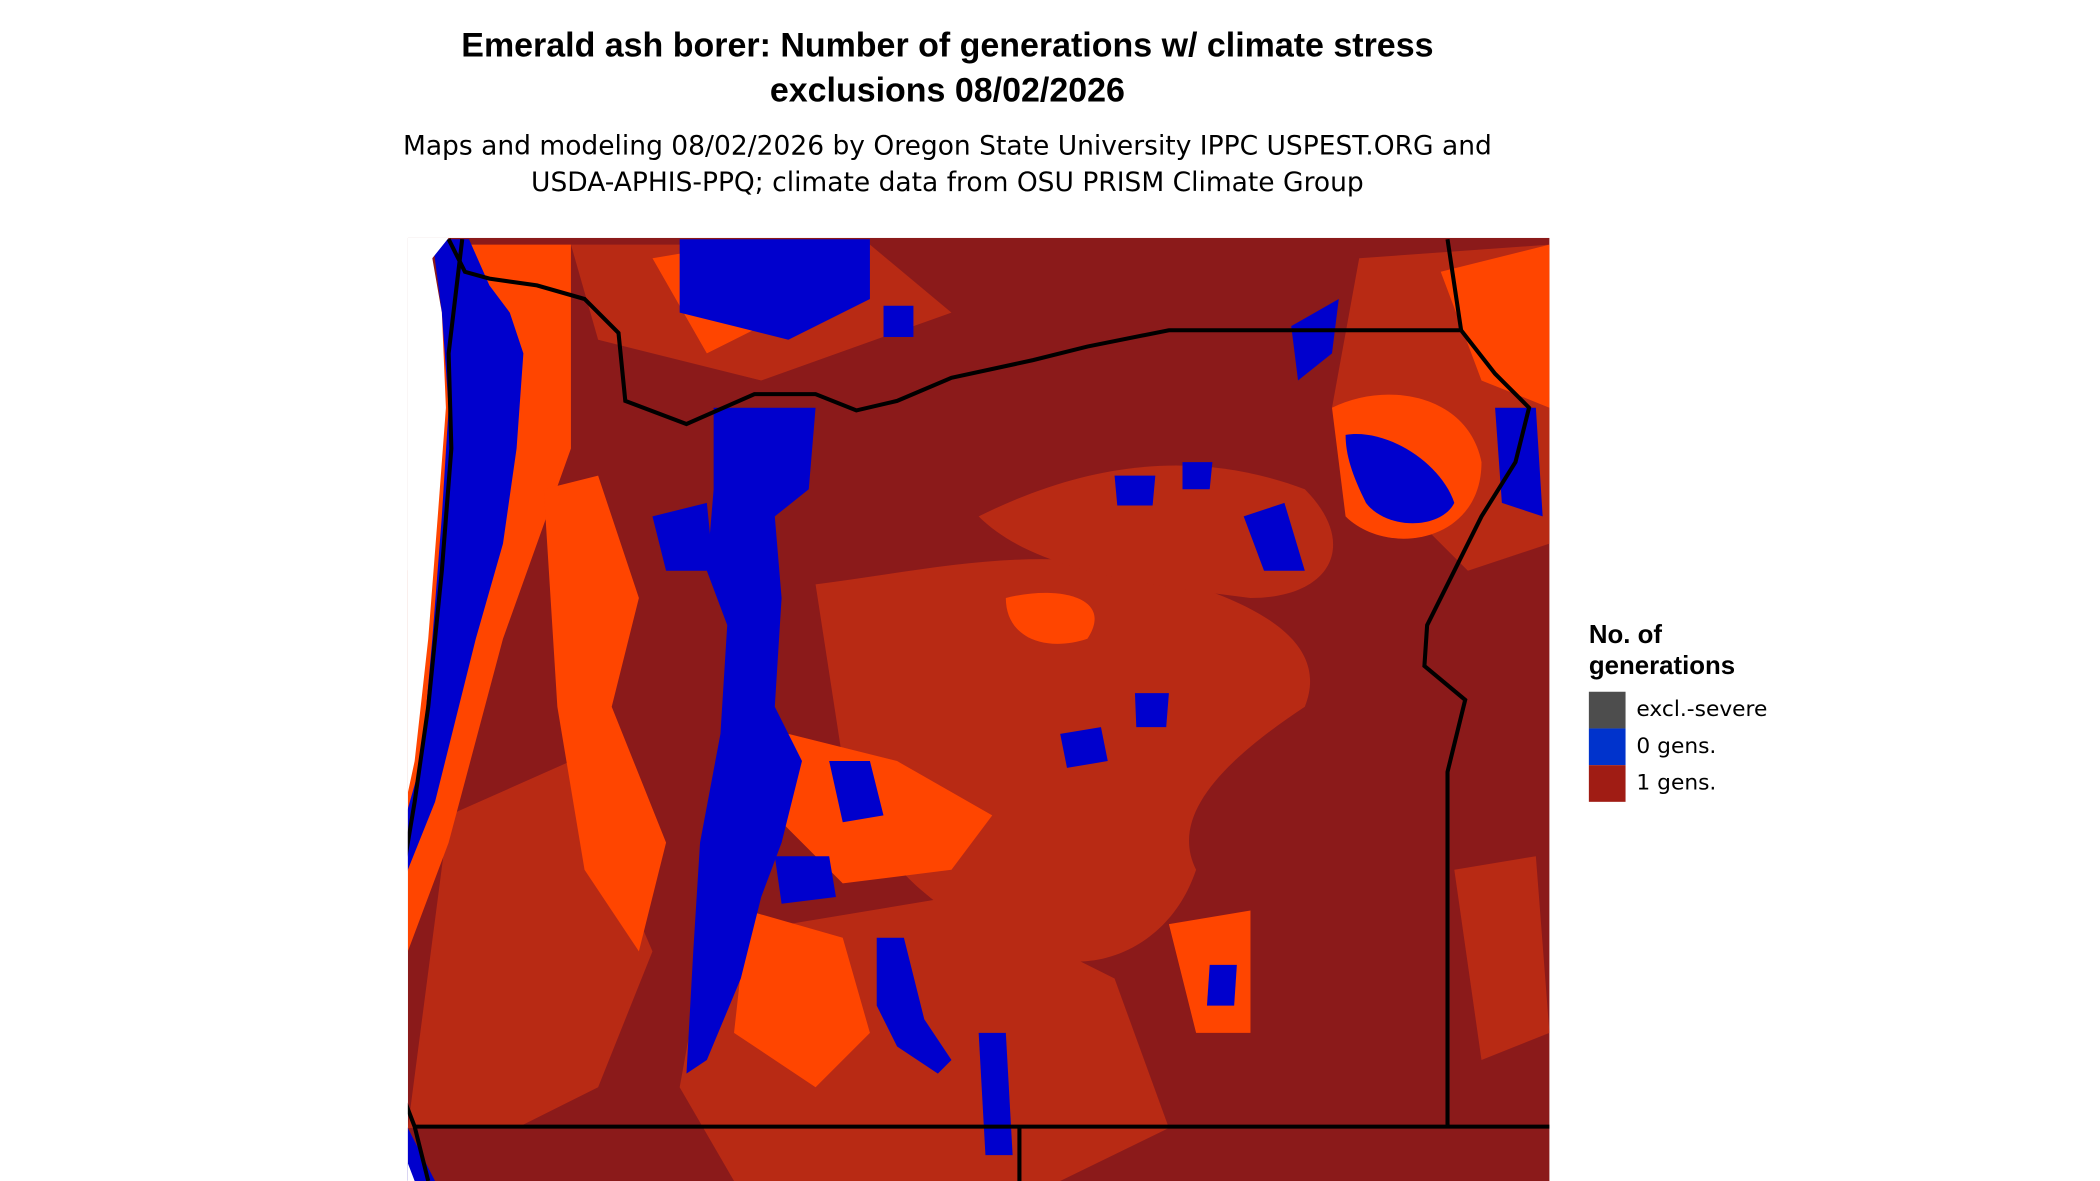 The width and height of the screenshot is (2100, 1181). I want to click on legend-label: 1 gens., so click(1676, 782).